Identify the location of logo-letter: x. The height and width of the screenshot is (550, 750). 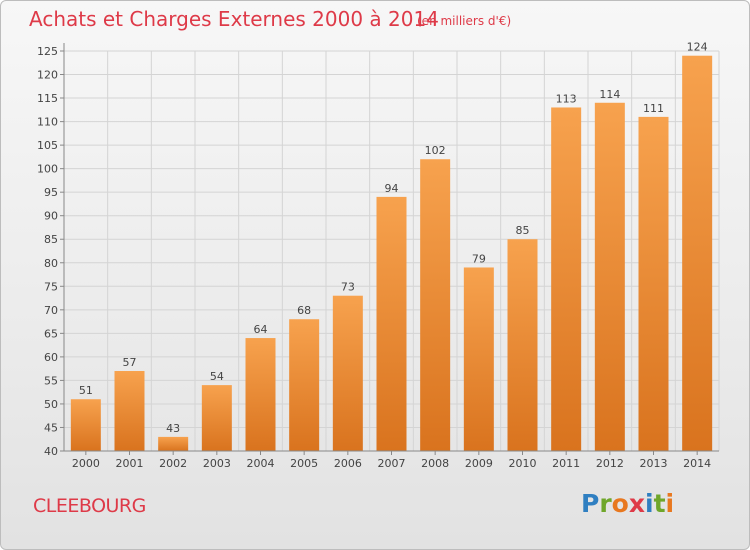
(636, 503).